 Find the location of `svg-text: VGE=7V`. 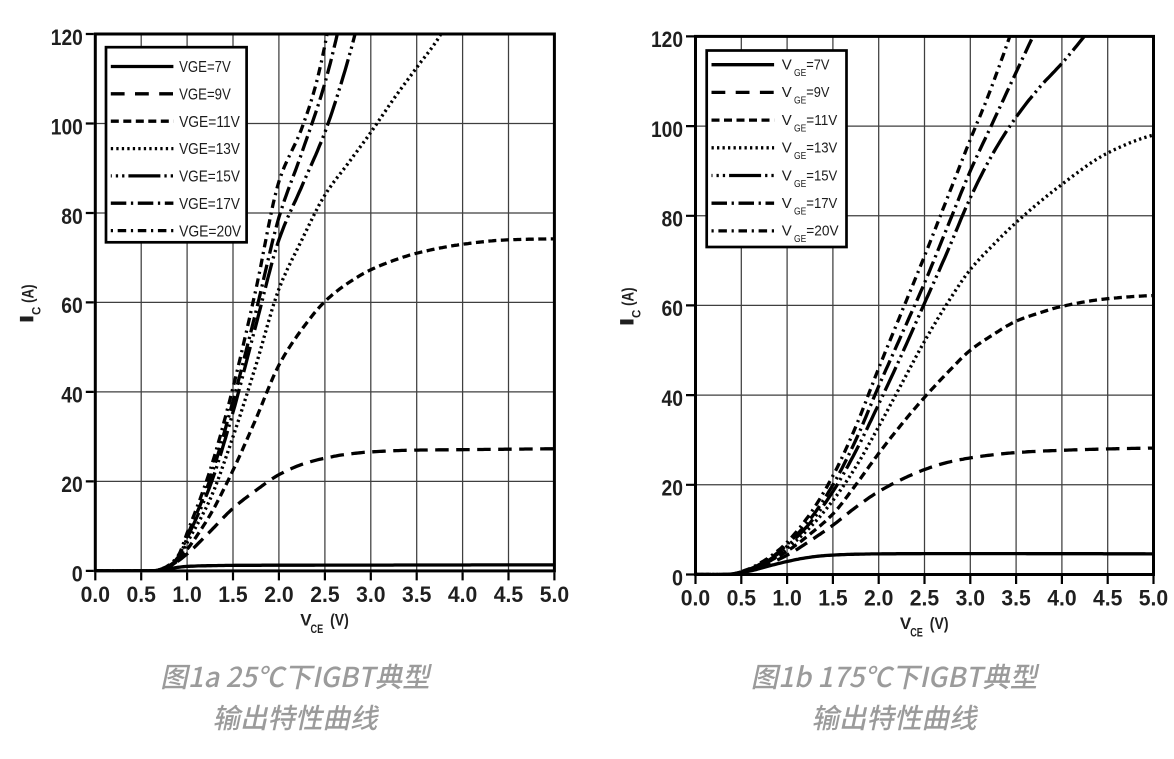

svg-text: VGE=7V is located at coordinates (205, 67).